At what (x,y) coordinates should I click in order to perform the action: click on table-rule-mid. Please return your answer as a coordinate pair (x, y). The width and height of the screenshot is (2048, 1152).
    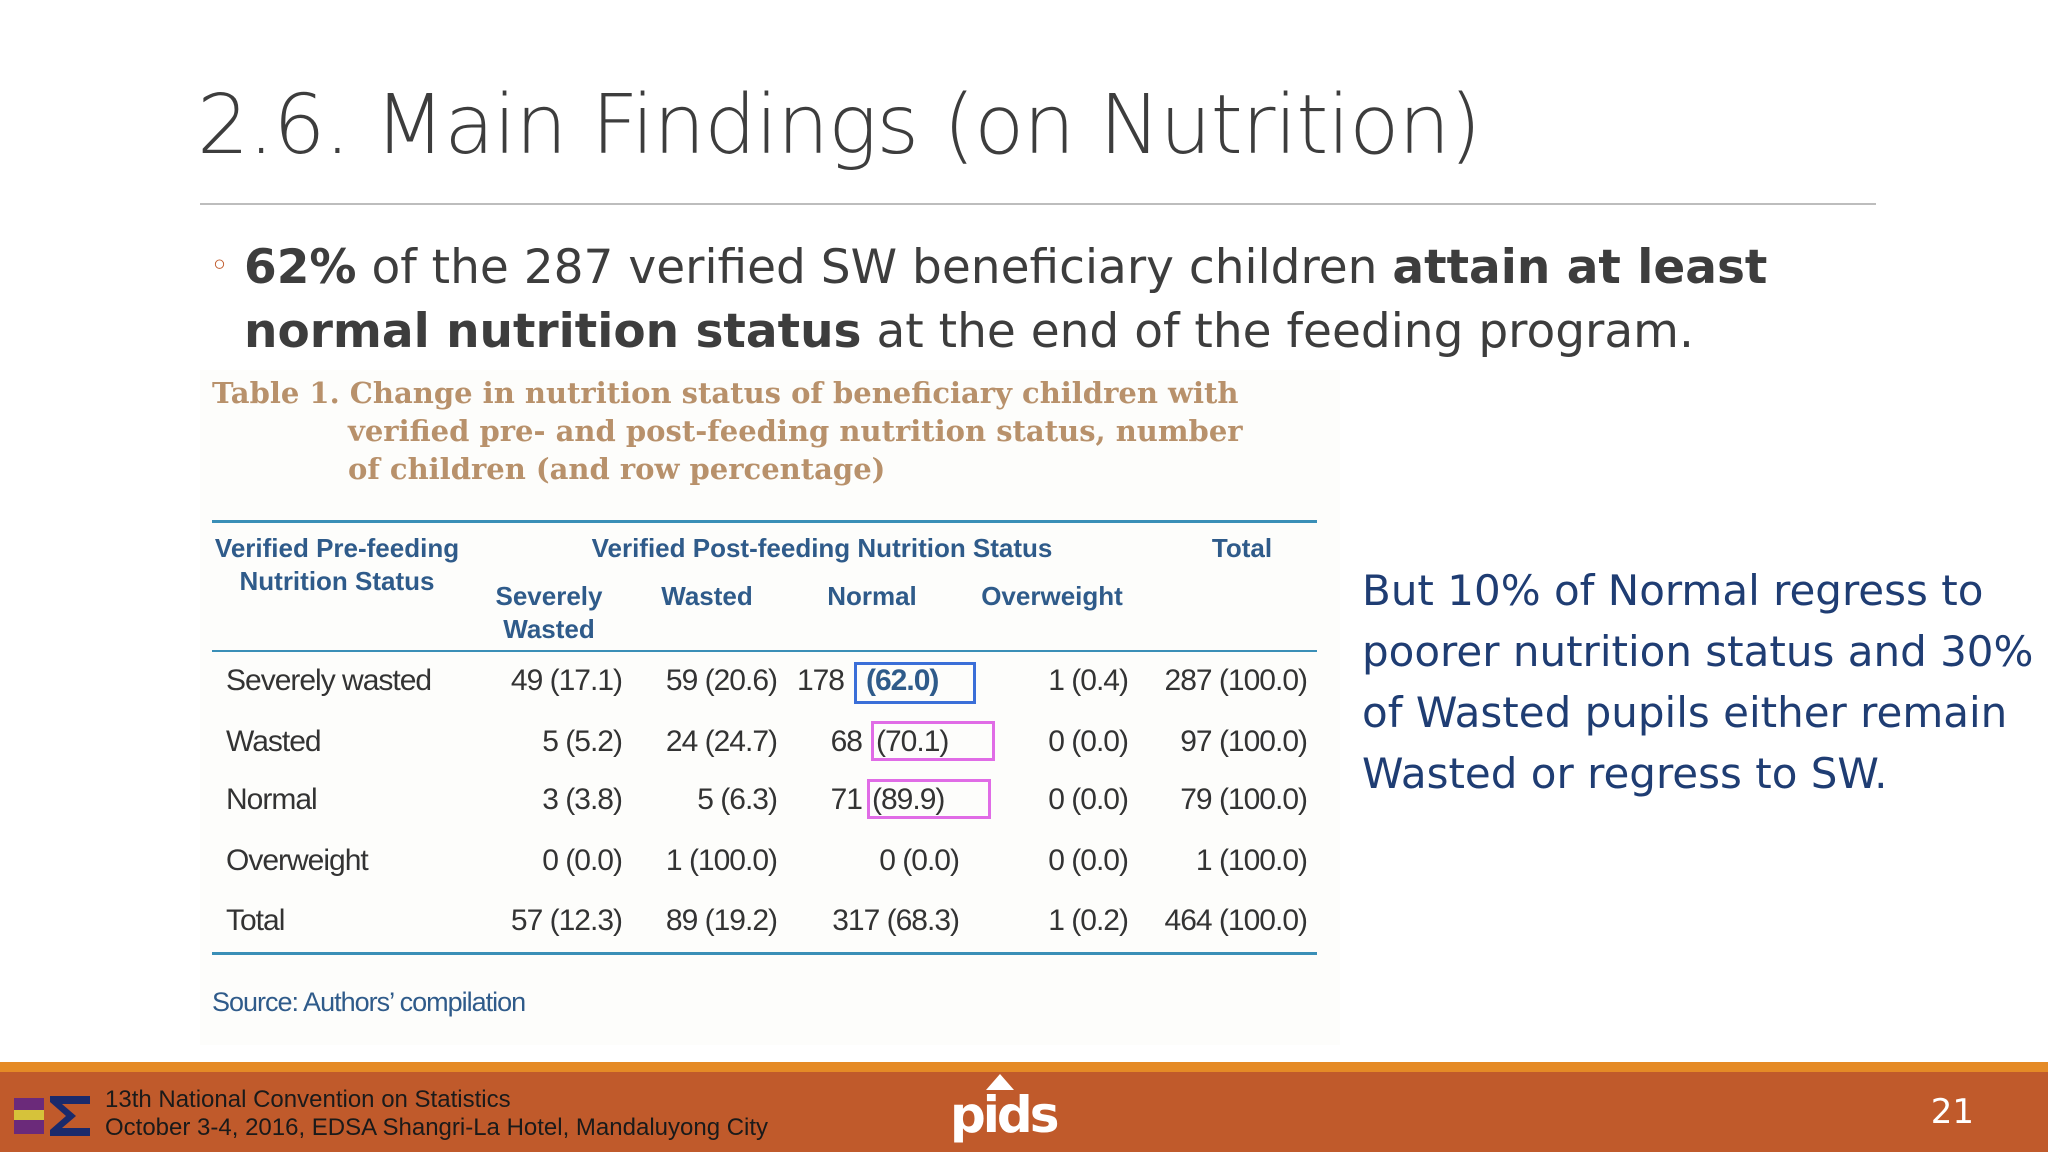
    Looking at the image, I should click on (764, 651).